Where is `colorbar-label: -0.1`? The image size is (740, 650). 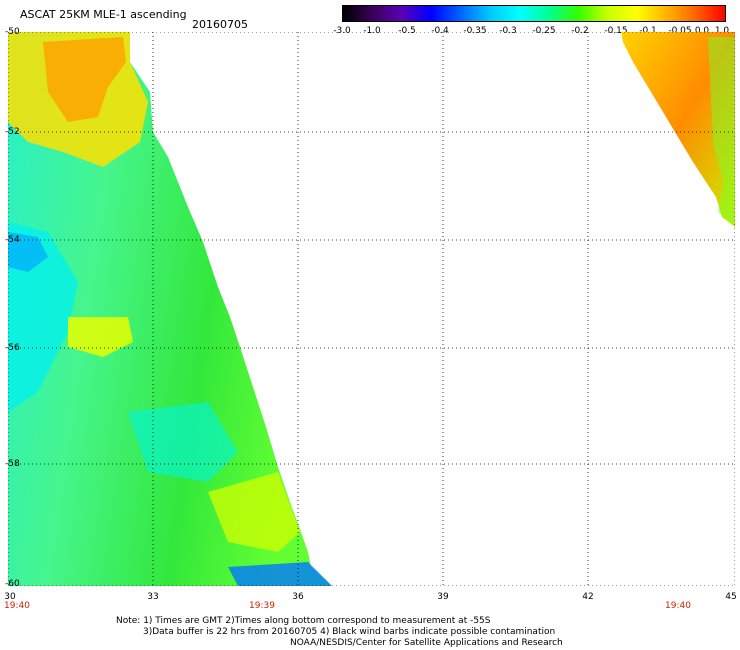 colorbar-label: -0.1 is located at coordinates (648, 31).